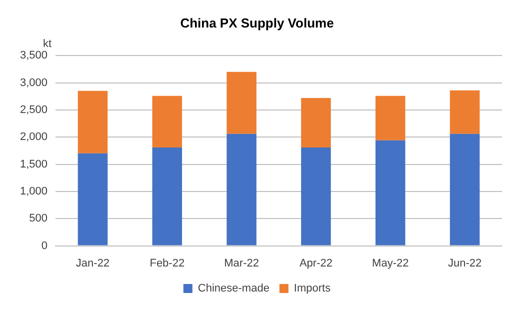 The height and width of the screenshot is (324, 526). What do you see at coordinates (241, 263) in the screenshot?
I see `x-tick-label: Mar-22` at bounding box center [241, 263].